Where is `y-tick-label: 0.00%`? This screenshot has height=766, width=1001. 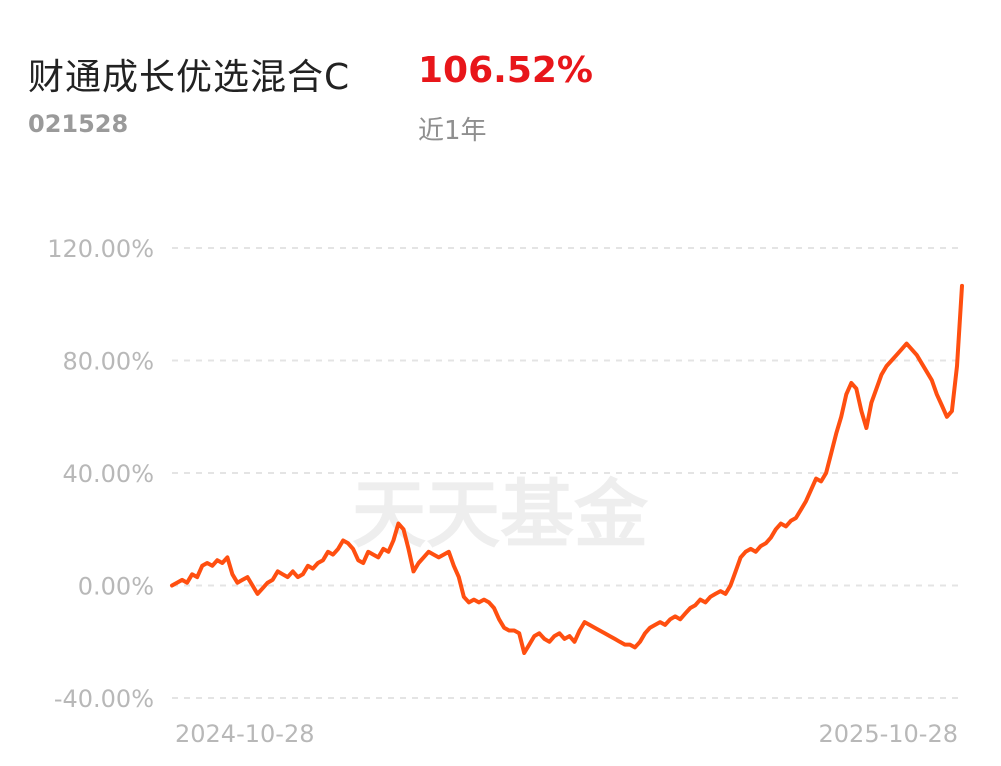 y-tick-label: 0.00% is located at coordinates (116, 587).